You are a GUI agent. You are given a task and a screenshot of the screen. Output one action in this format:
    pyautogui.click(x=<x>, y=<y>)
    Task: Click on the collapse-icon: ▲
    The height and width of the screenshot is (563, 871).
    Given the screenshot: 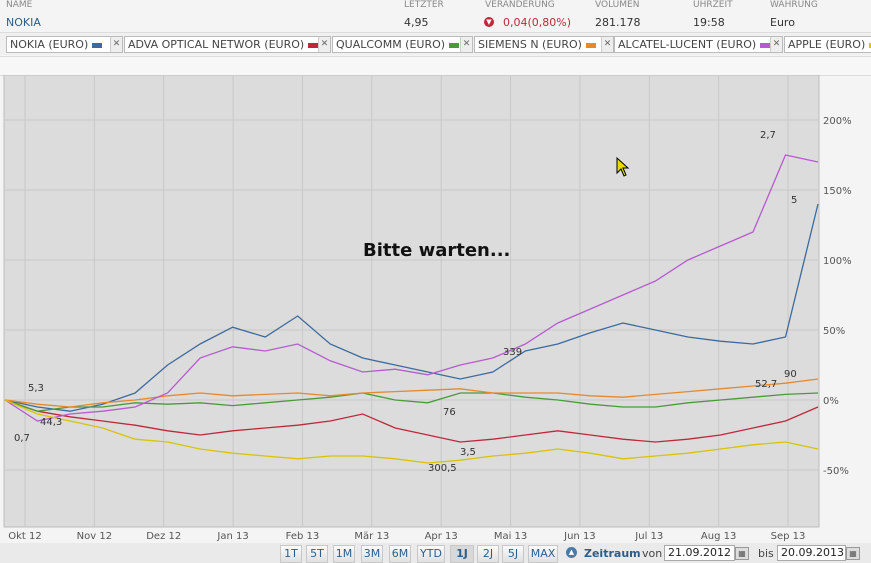 What is the action you would take?
    pyautogui.click(x=571, y=552)
    